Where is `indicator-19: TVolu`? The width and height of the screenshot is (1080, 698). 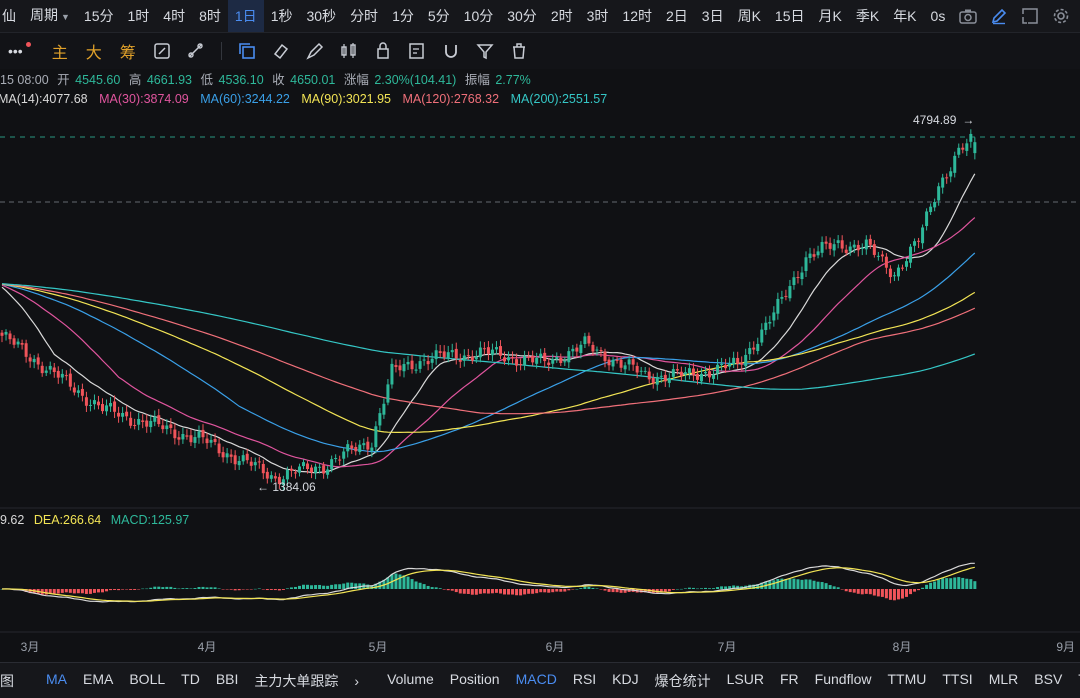
indicator-19: TVolu is located at coordinates (1075, 681).